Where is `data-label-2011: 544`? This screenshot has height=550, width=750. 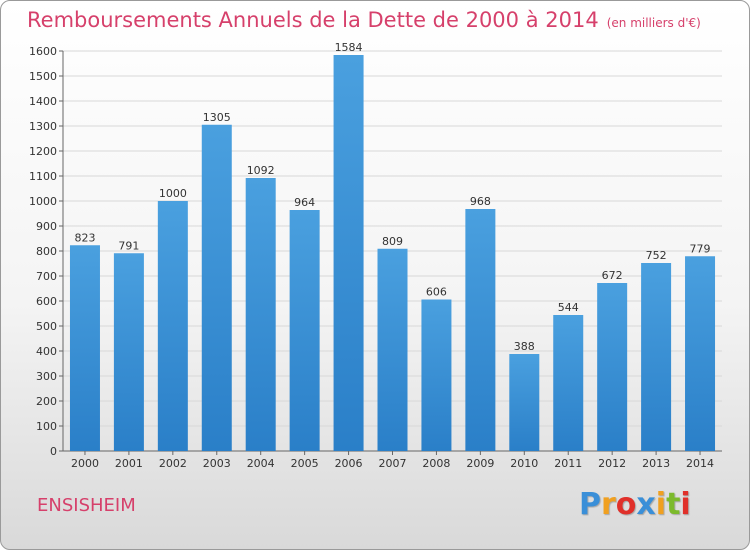
data-label-2011: 544 is located at coordinates (568, 307).